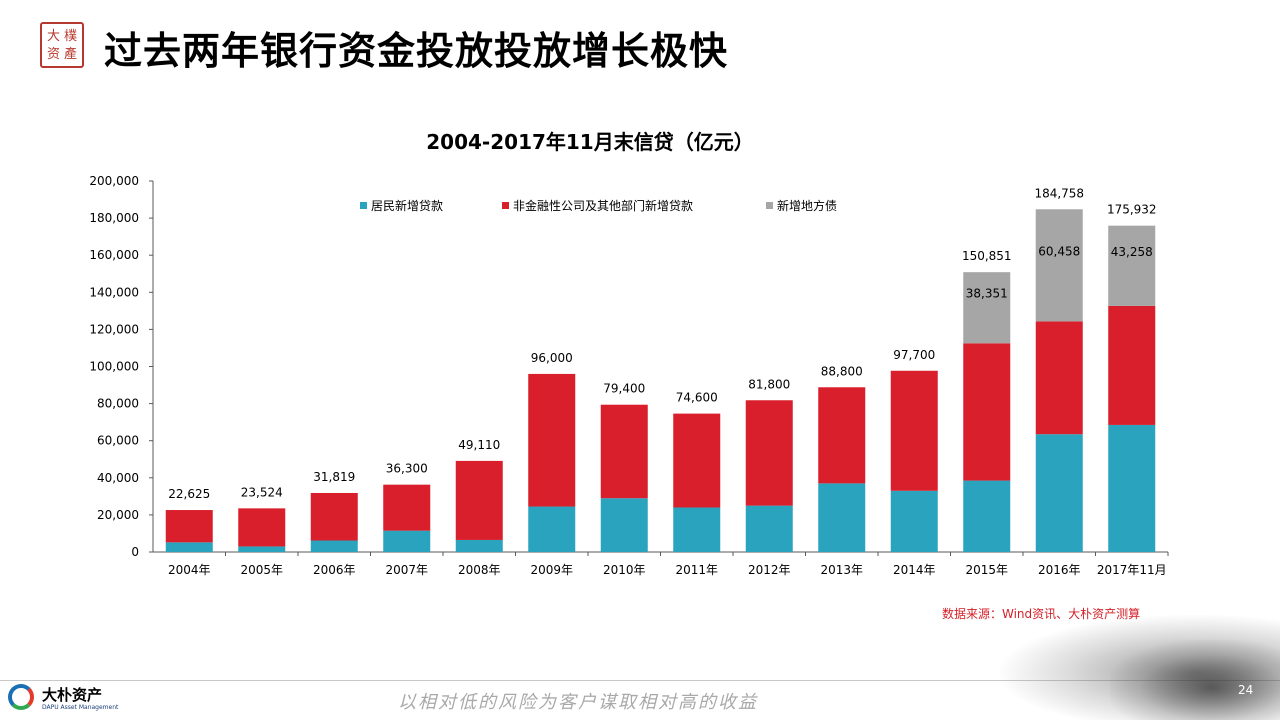 This screenshot has height=720, width=1280. I want to click on total-value-label: 36,300, so click(407, 469).